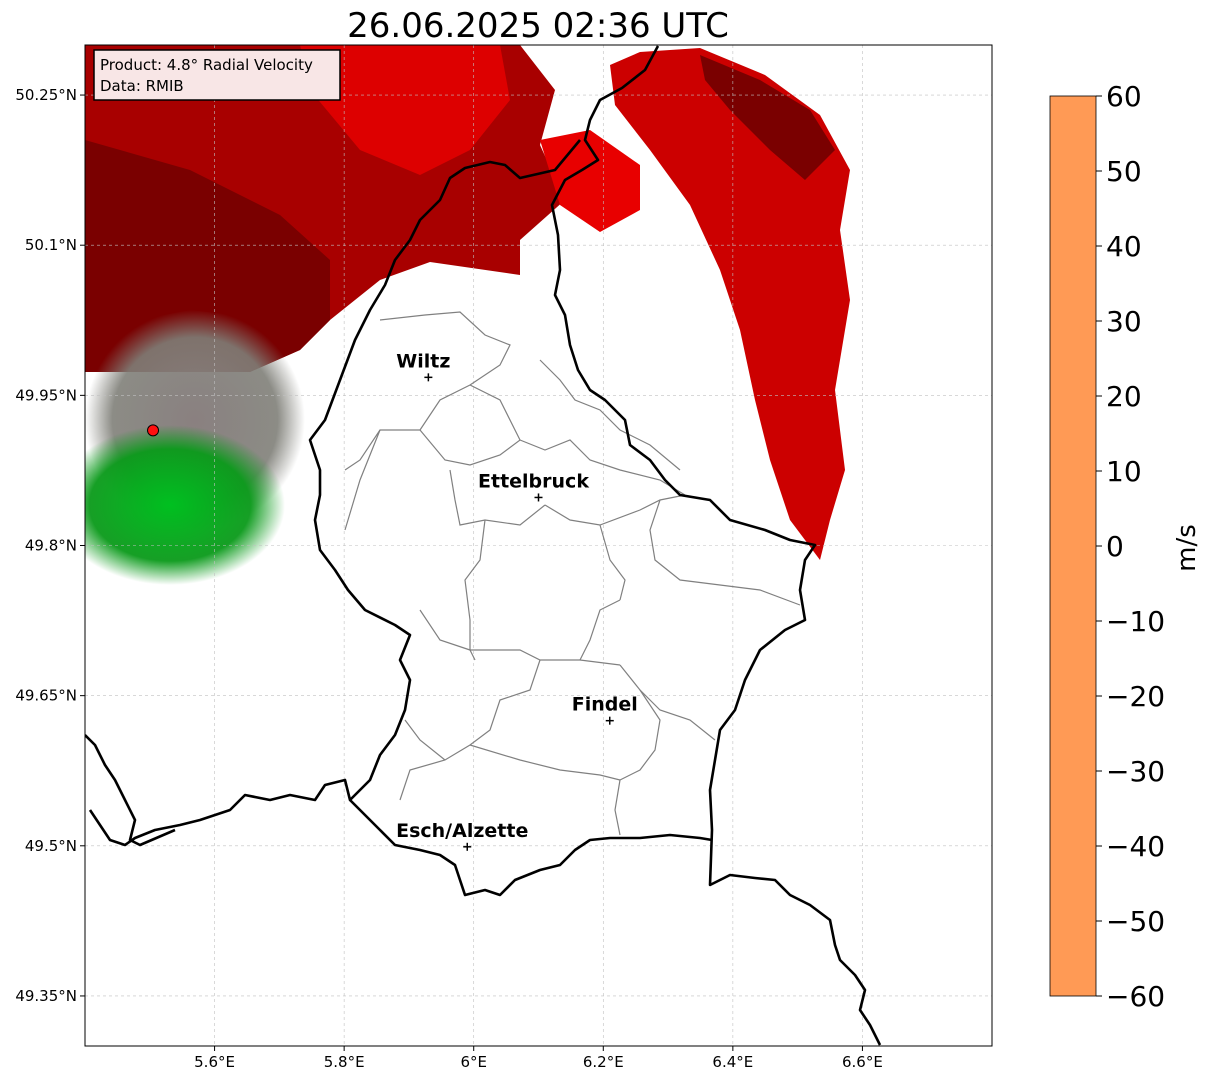 The image size is (1207, 1081). I want to click on radar-site, so click(153, 430).